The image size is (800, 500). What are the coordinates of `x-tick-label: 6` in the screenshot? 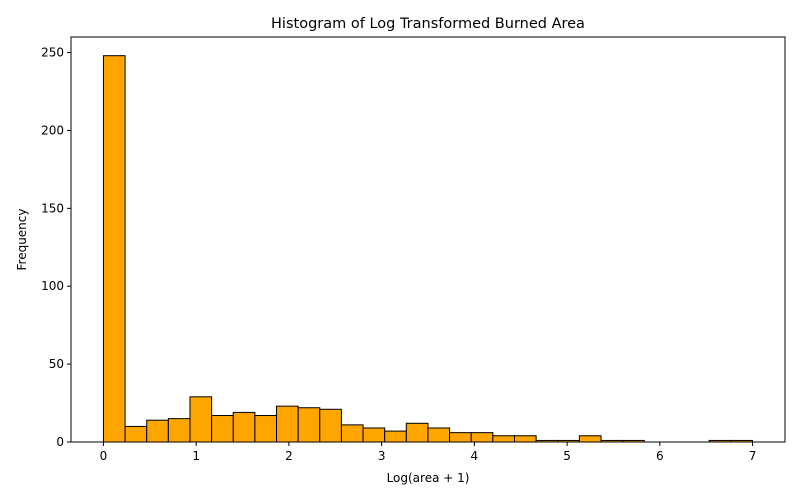 It's located at (660, 456).